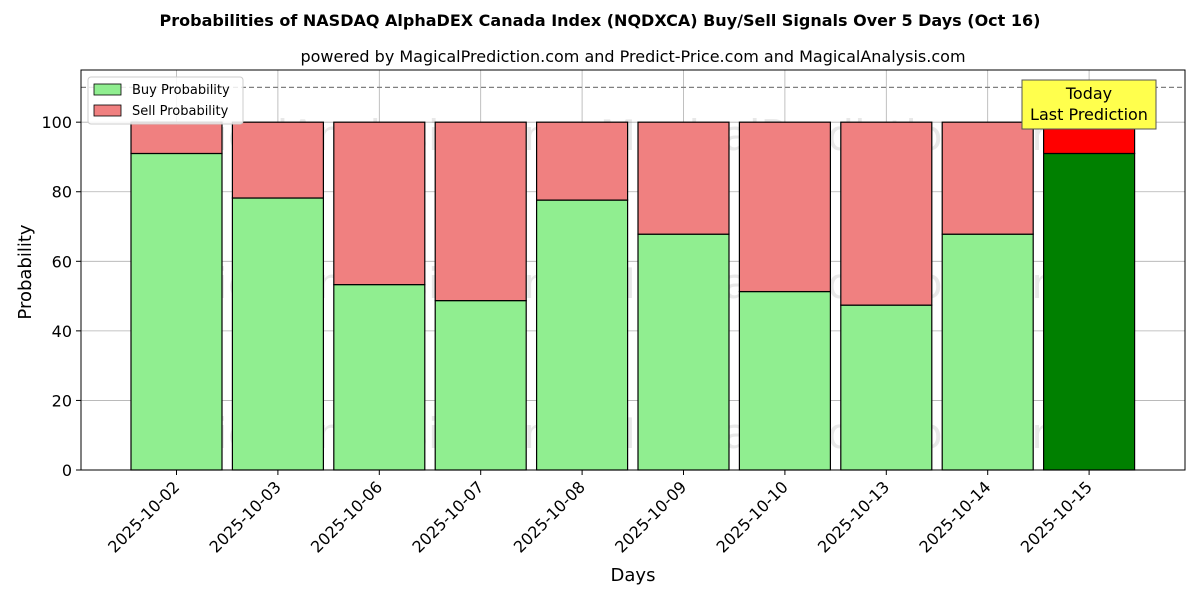 The width and height of the screenshot is (1200, 600). What do you see at coordinates (180, 111) in the screenshot?
I see `legend-label: Sell Probability` at bounding box center [180, 111].